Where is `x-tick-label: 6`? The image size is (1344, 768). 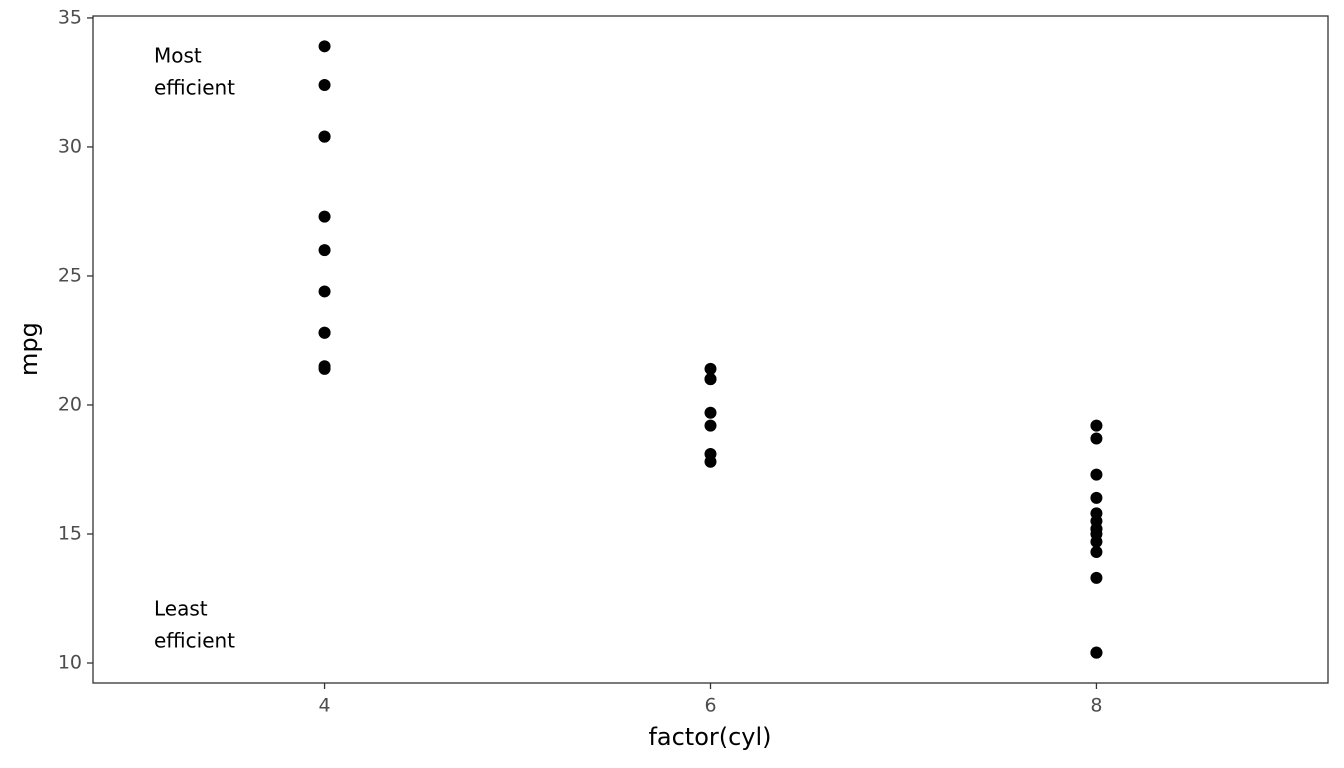 x-tick-label: 6 is located at coordinates (710, 706).